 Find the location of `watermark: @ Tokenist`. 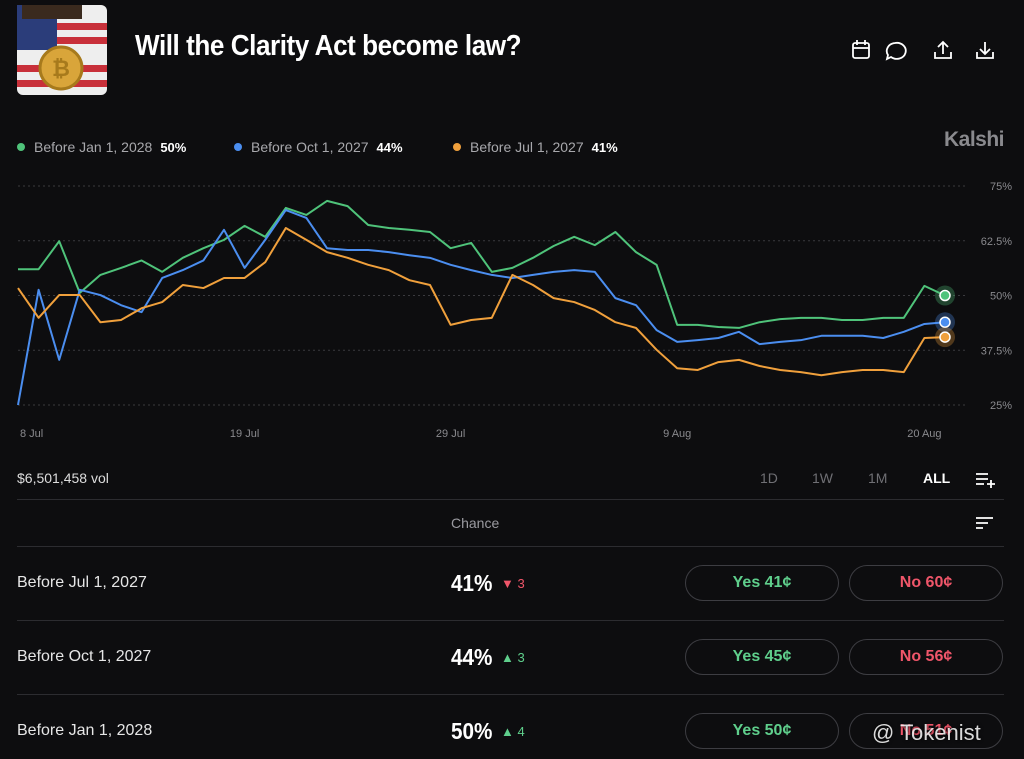

watermark: @ Tokenist is located at coordinates (926, 732).